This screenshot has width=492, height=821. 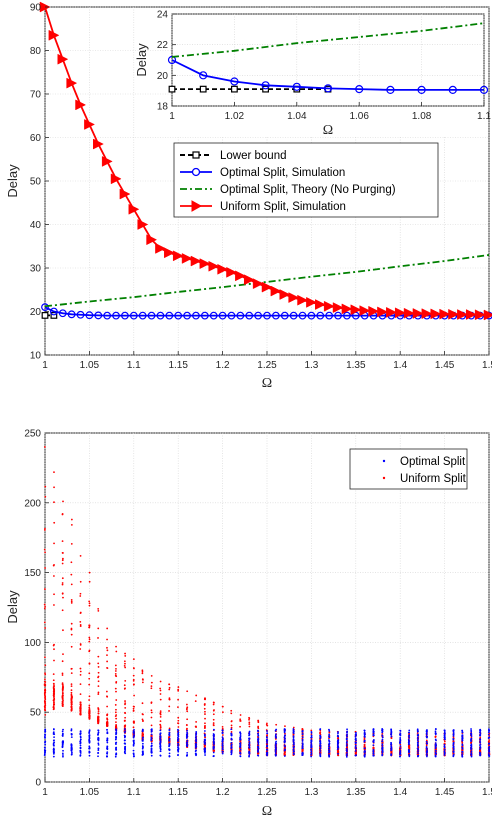 What do you see at coordinates (45, 792) in the screenshot?
I see `x-tick-label: 1` at bounding box center [45, 792].